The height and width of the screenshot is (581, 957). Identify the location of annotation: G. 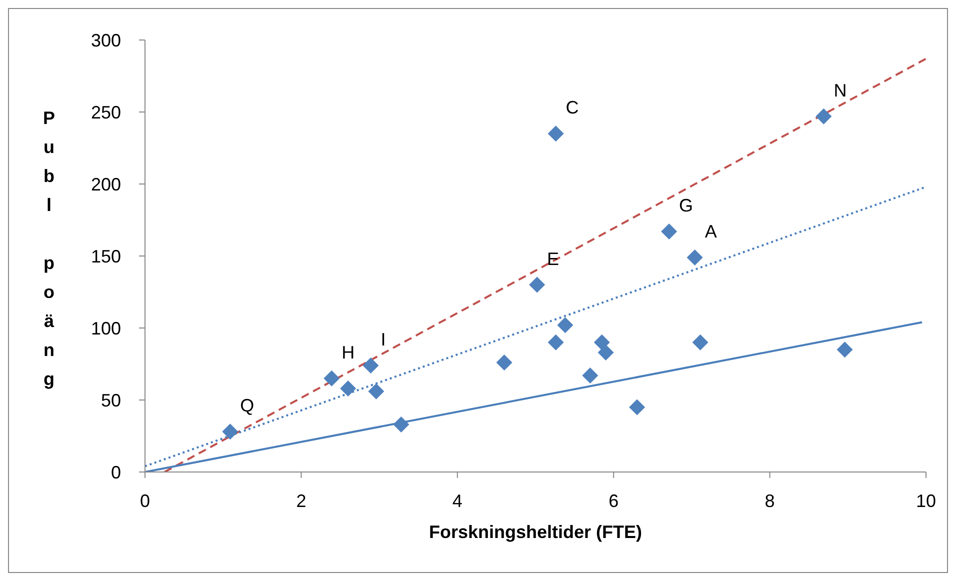
(686, 206).